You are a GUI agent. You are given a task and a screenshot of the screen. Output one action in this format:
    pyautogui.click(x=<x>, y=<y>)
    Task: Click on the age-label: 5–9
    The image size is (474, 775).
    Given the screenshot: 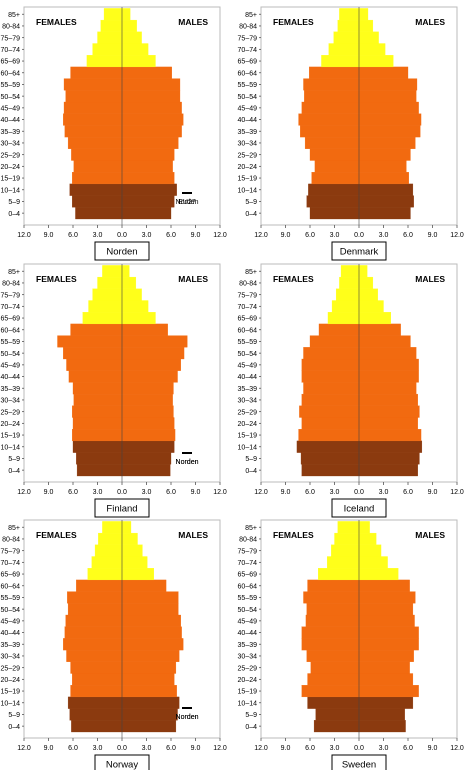 What is the action you would take?
    pyautogui.click(x=14, y=715)
    